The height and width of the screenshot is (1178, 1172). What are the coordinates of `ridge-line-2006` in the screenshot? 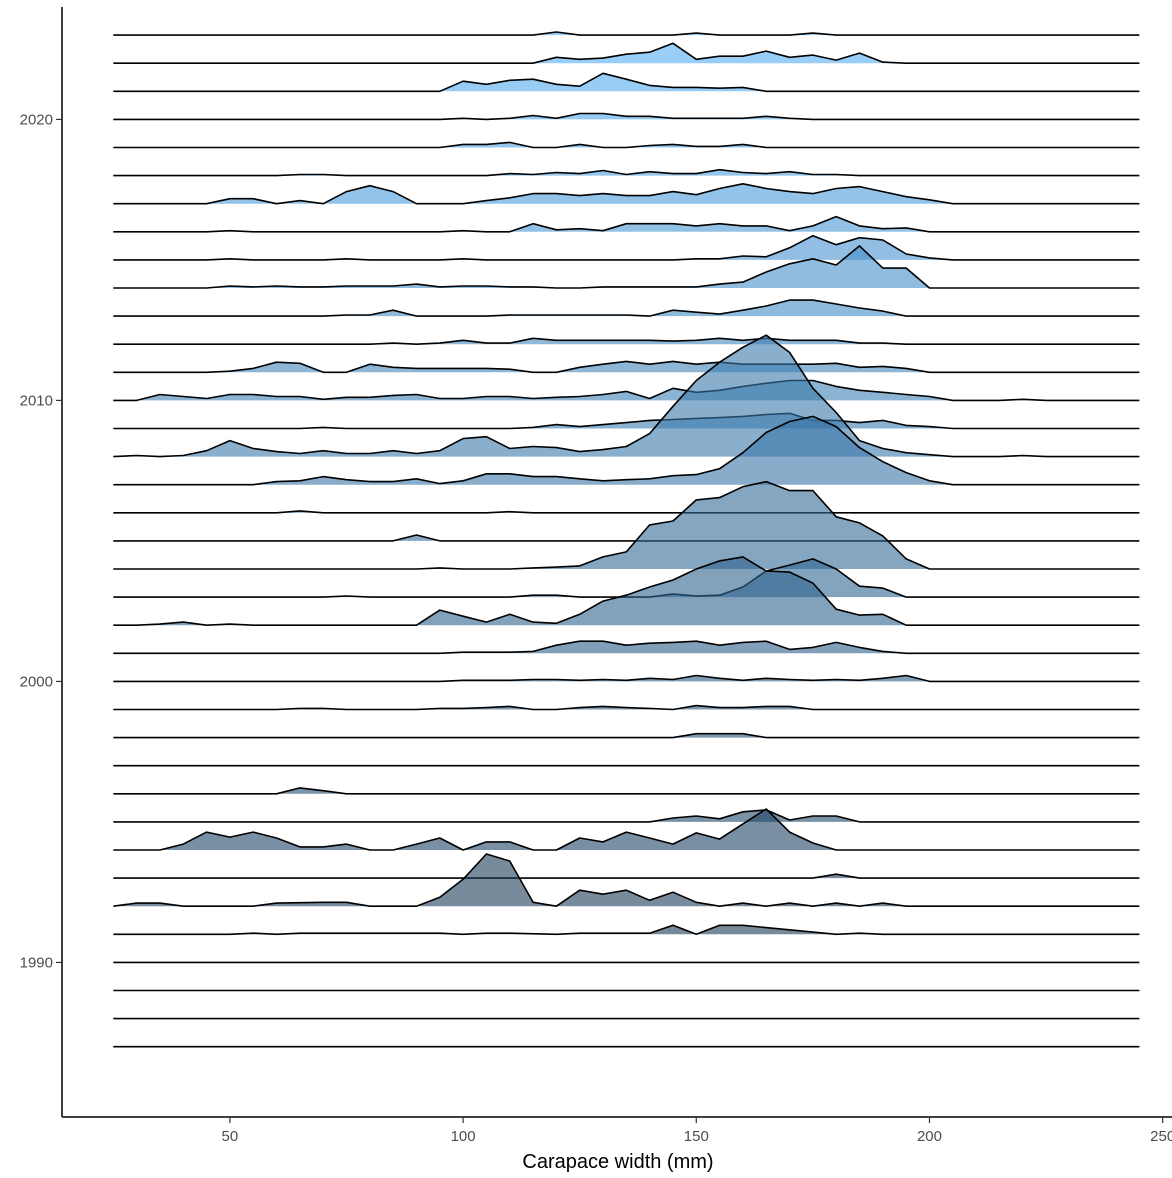 It's located at (626, 512).